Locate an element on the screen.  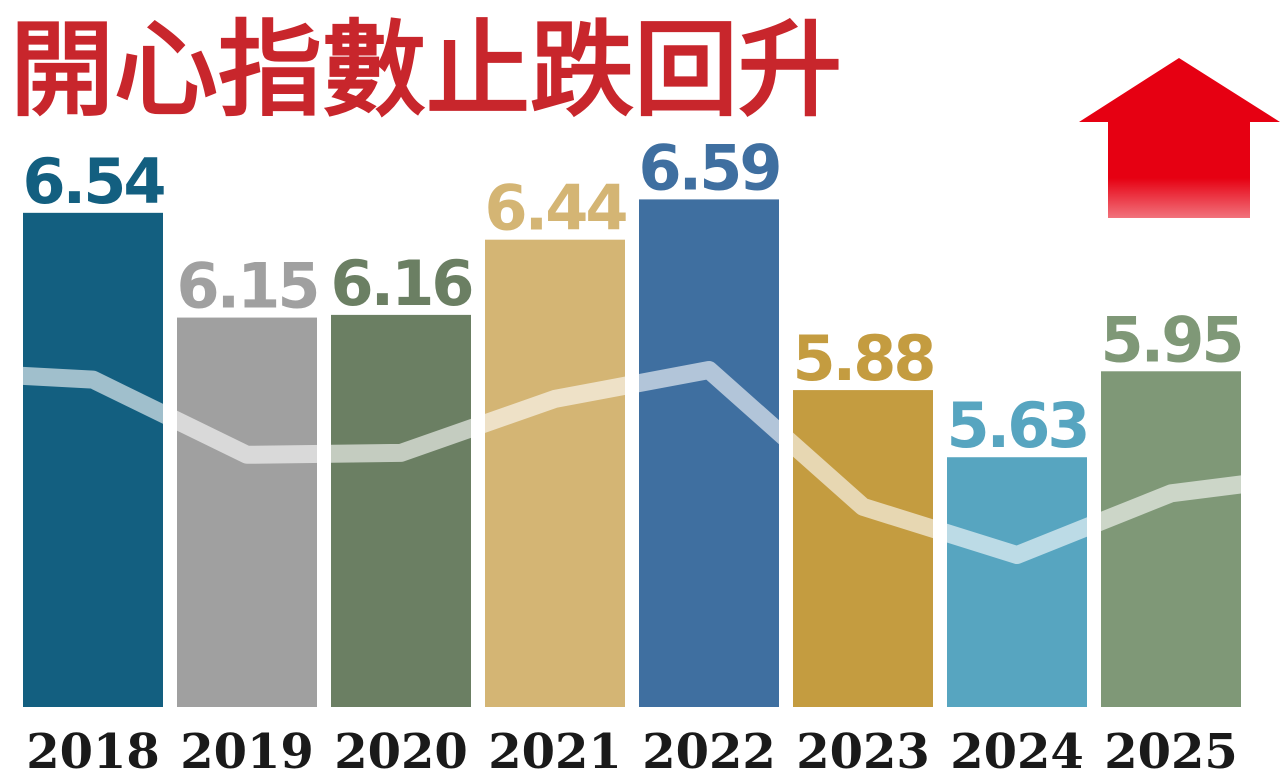
bar-2023 is located at coordinates (863, 548).